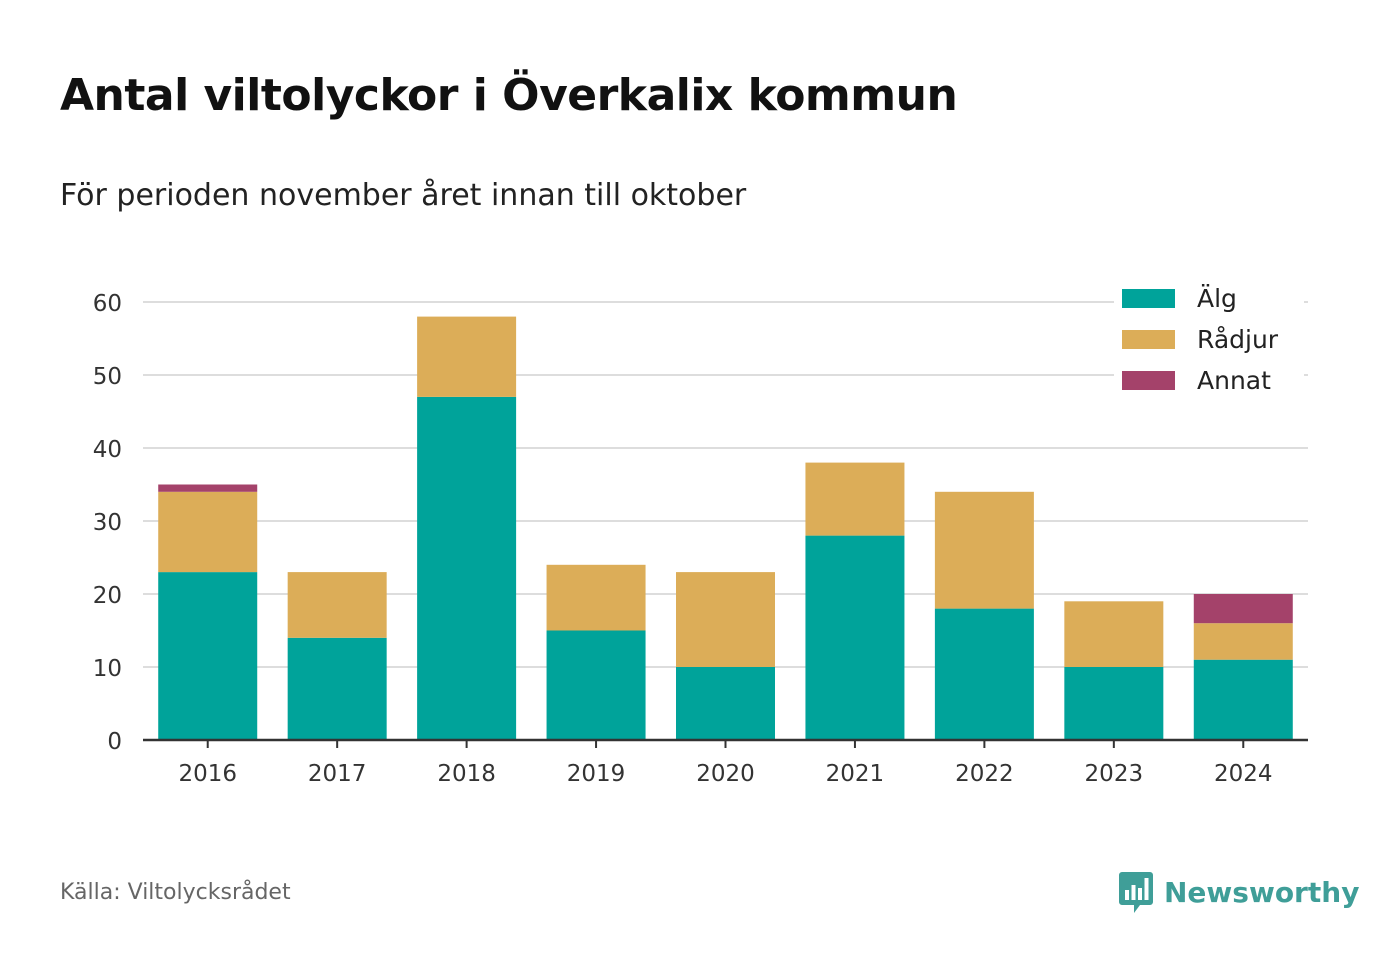 This screenshot has width=1400, height=973. What do you see at coordinates (107, 596) in the screenshot?
I see `y-tick-label: 20` at bounding box center [107, 596].